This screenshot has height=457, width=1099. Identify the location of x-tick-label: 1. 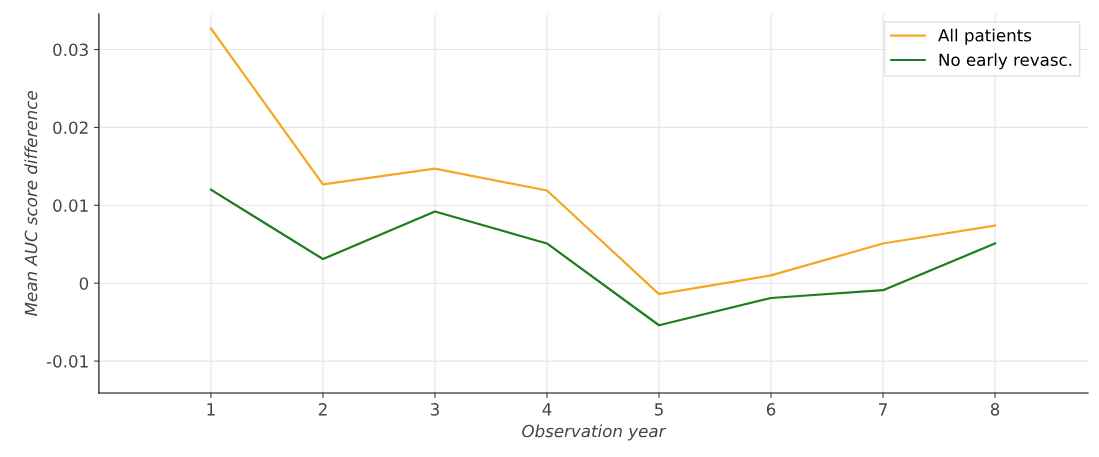
(211, 409).